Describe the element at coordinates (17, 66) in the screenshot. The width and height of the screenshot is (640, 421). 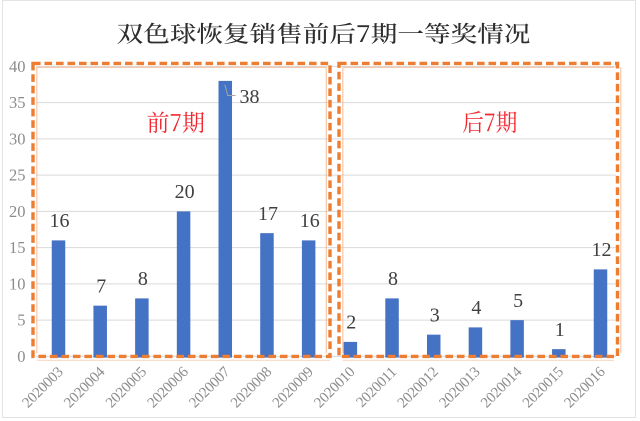
I see `svg-text: 40` at that location.